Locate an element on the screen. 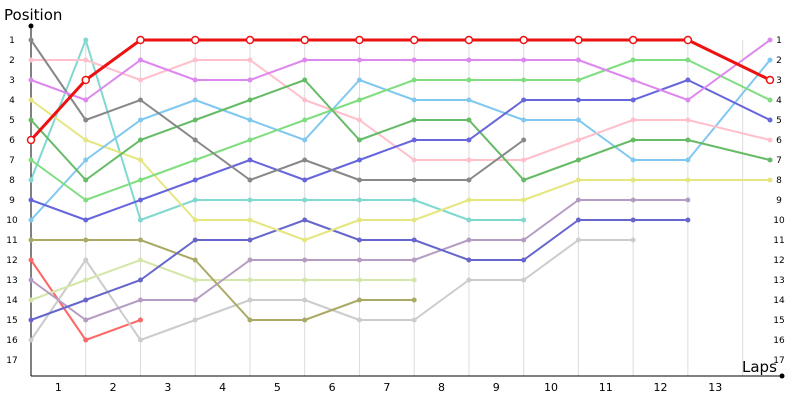 Image resolution: width=800 pixels, height=400 pixels. x-tick-label: 8 is located at coordinates (441, 387).